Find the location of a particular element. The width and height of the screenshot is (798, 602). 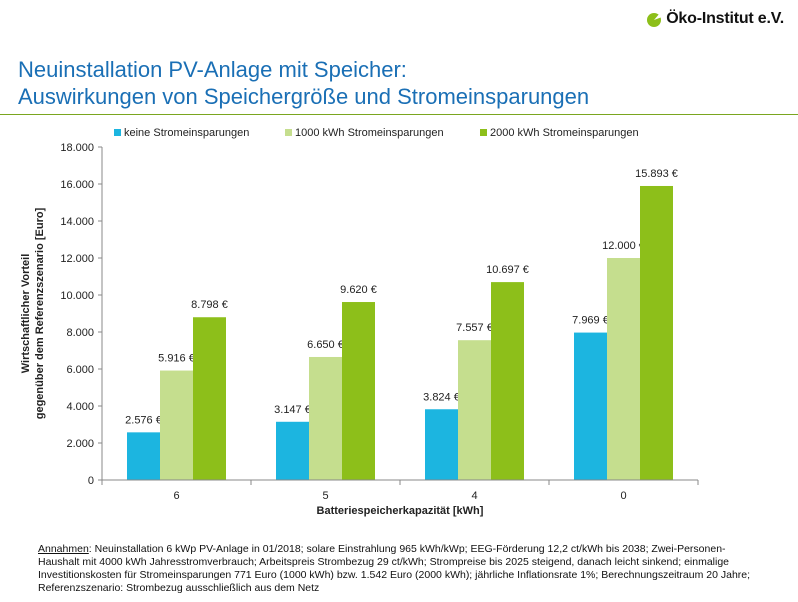

data-label: 5.916 € is located at coordinates (176, 359).